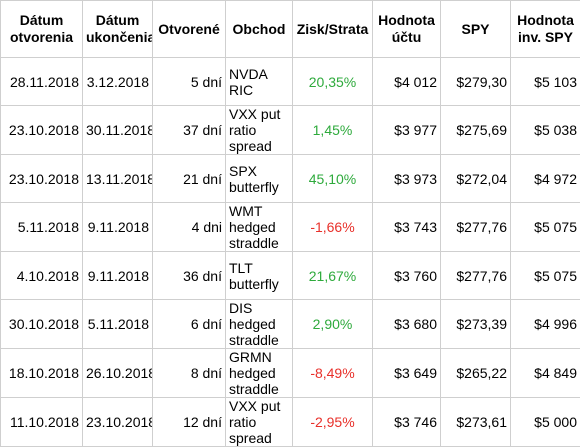 This screenshot has height=447, width=580. Describe the element at coordinates (243, 170) in the screenshot. I see `cell-line: SPX` at that location.